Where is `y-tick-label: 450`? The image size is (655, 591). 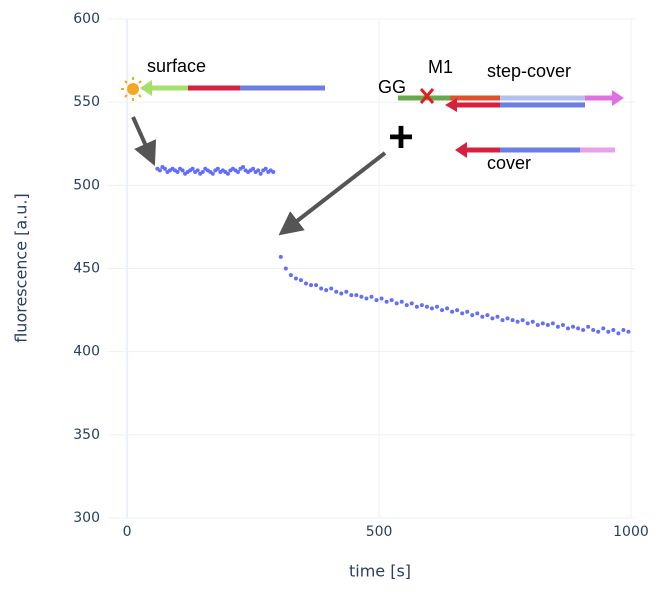 y-tick-label: 450 is located at coordinates (86, 269).